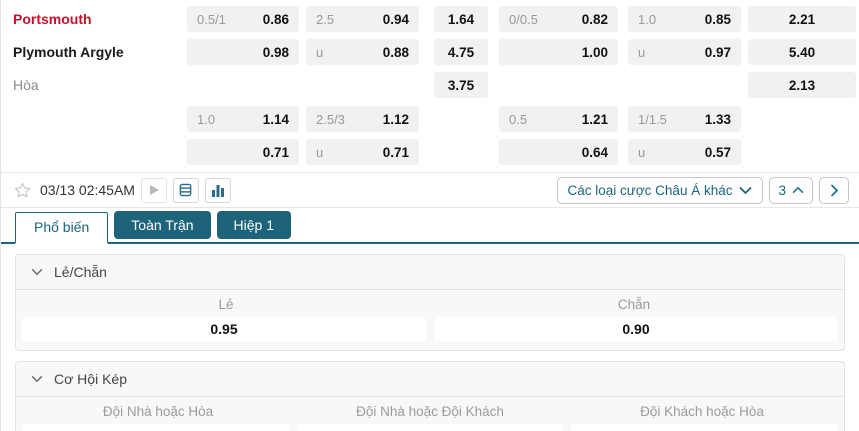 The height and width of the screenshot is (431, 859). I want to click on odd-even-labels: Lẻ Chẵn, so click(430, 301).